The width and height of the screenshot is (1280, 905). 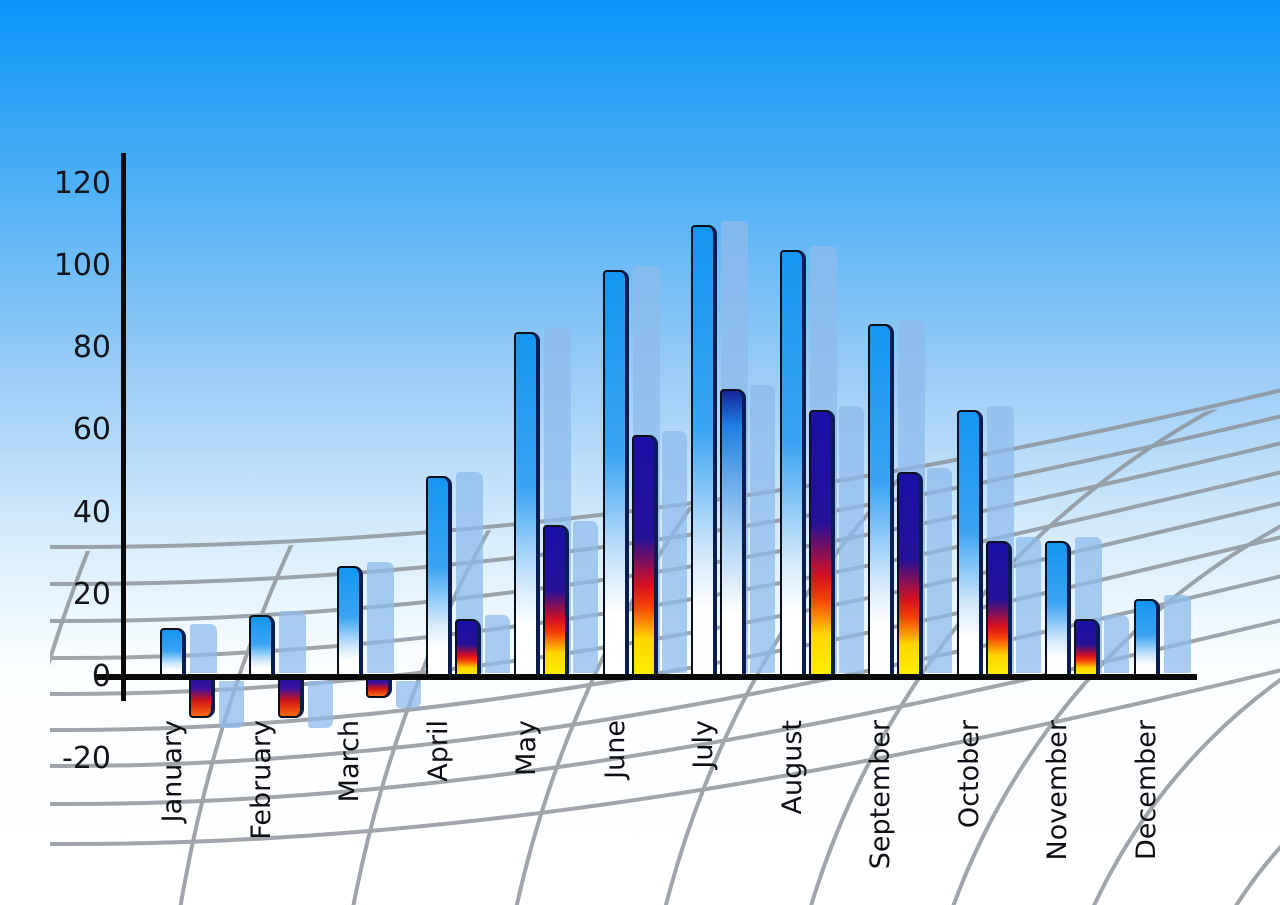 What do you see at coordinates (792, 463) in the screenshot?
I see `bar-august-primary` at bounding box center [792, 463].